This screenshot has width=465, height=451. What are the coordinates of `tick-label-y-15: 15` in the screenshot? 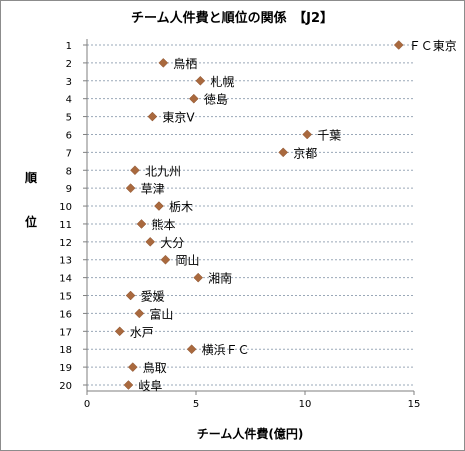 It's located at (65, 297).